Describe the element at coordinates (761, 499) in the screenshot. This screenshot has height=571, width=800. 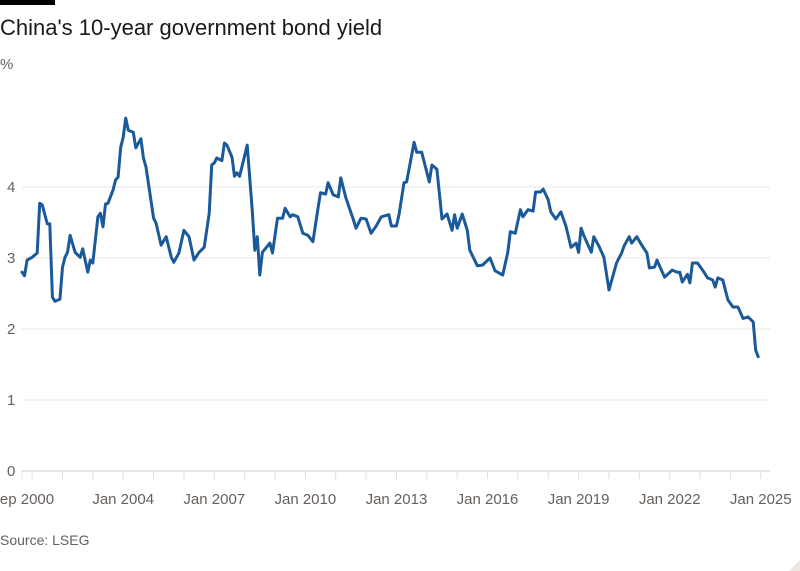
I see `x-tick-label: Jan 2025` at that location.